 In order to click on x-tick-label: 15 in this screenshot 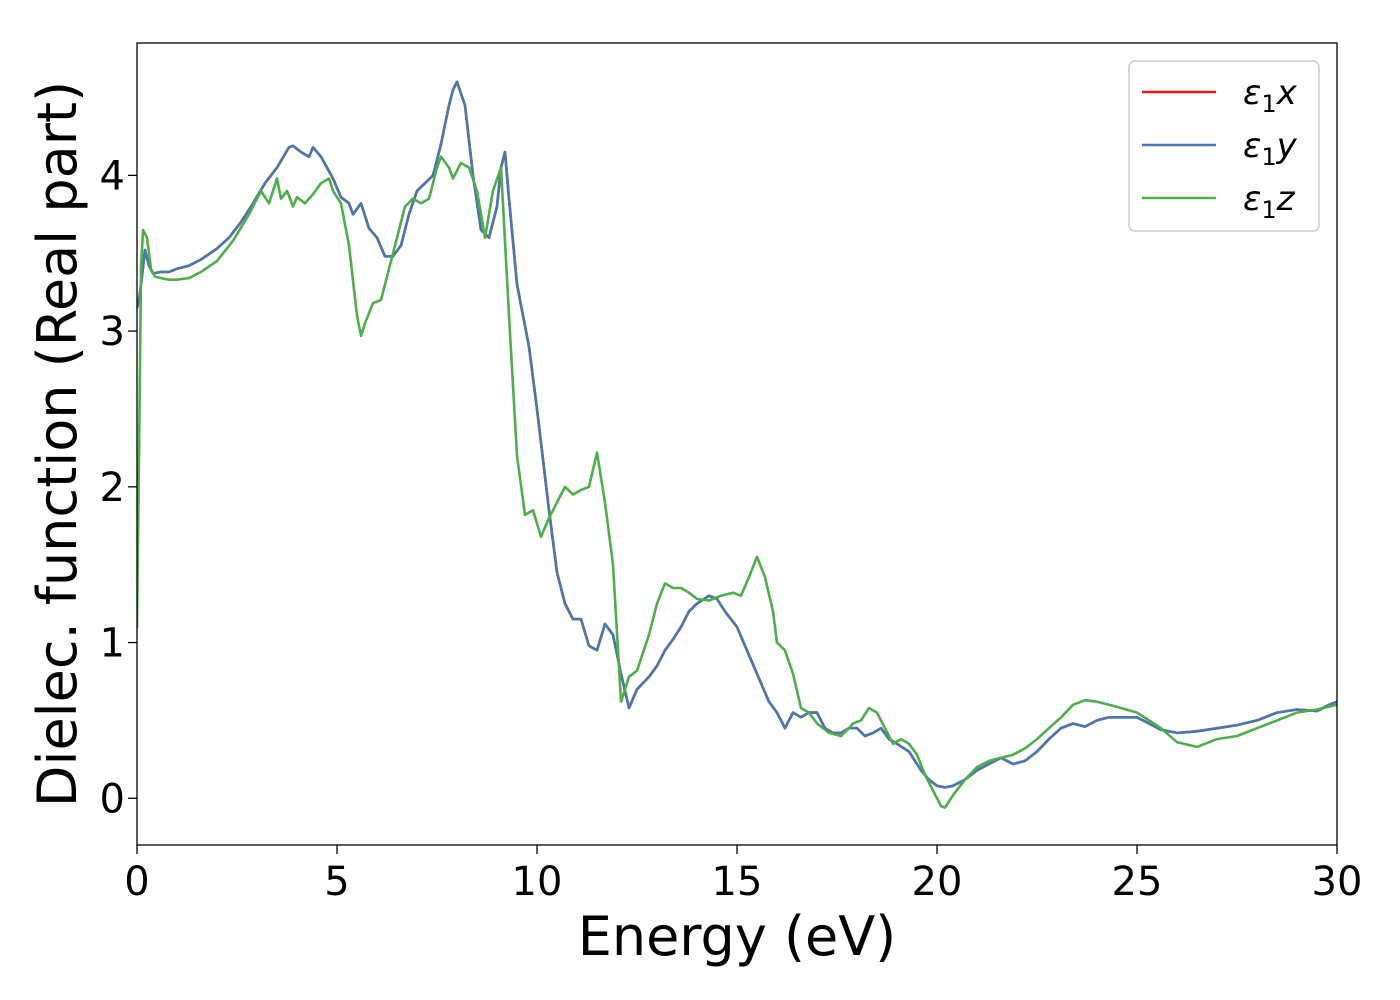, I will do `click(737, 882)`.